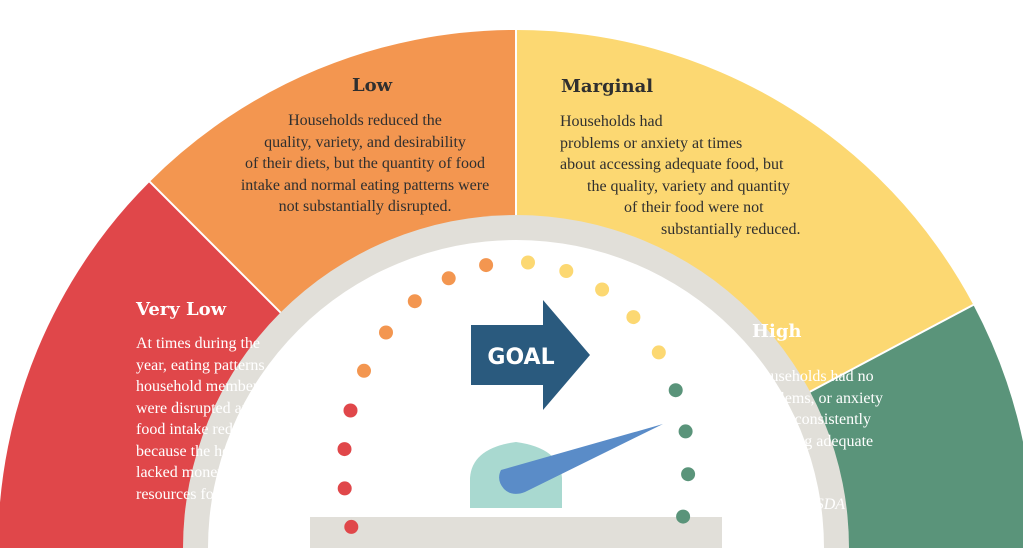  I want to click on description-line: problems, or anxiety, so click(817, 398).